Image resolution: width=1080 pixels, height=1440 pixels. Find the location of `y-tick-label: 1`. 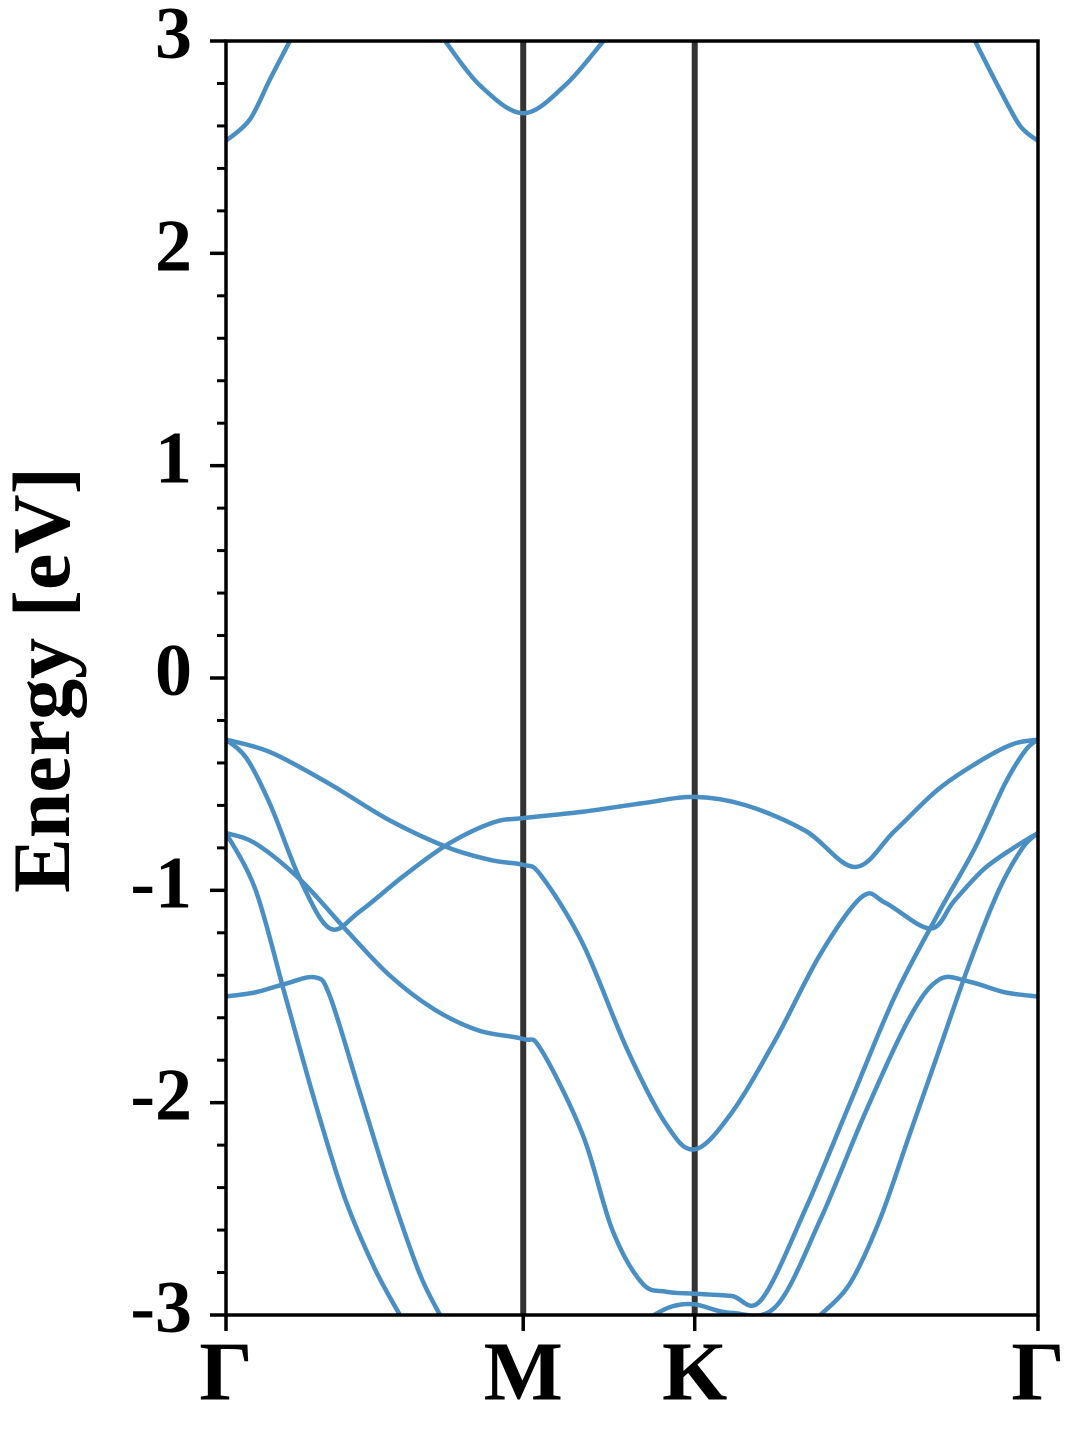

y-tick-label: 1 is located at coordinates (173, 459).